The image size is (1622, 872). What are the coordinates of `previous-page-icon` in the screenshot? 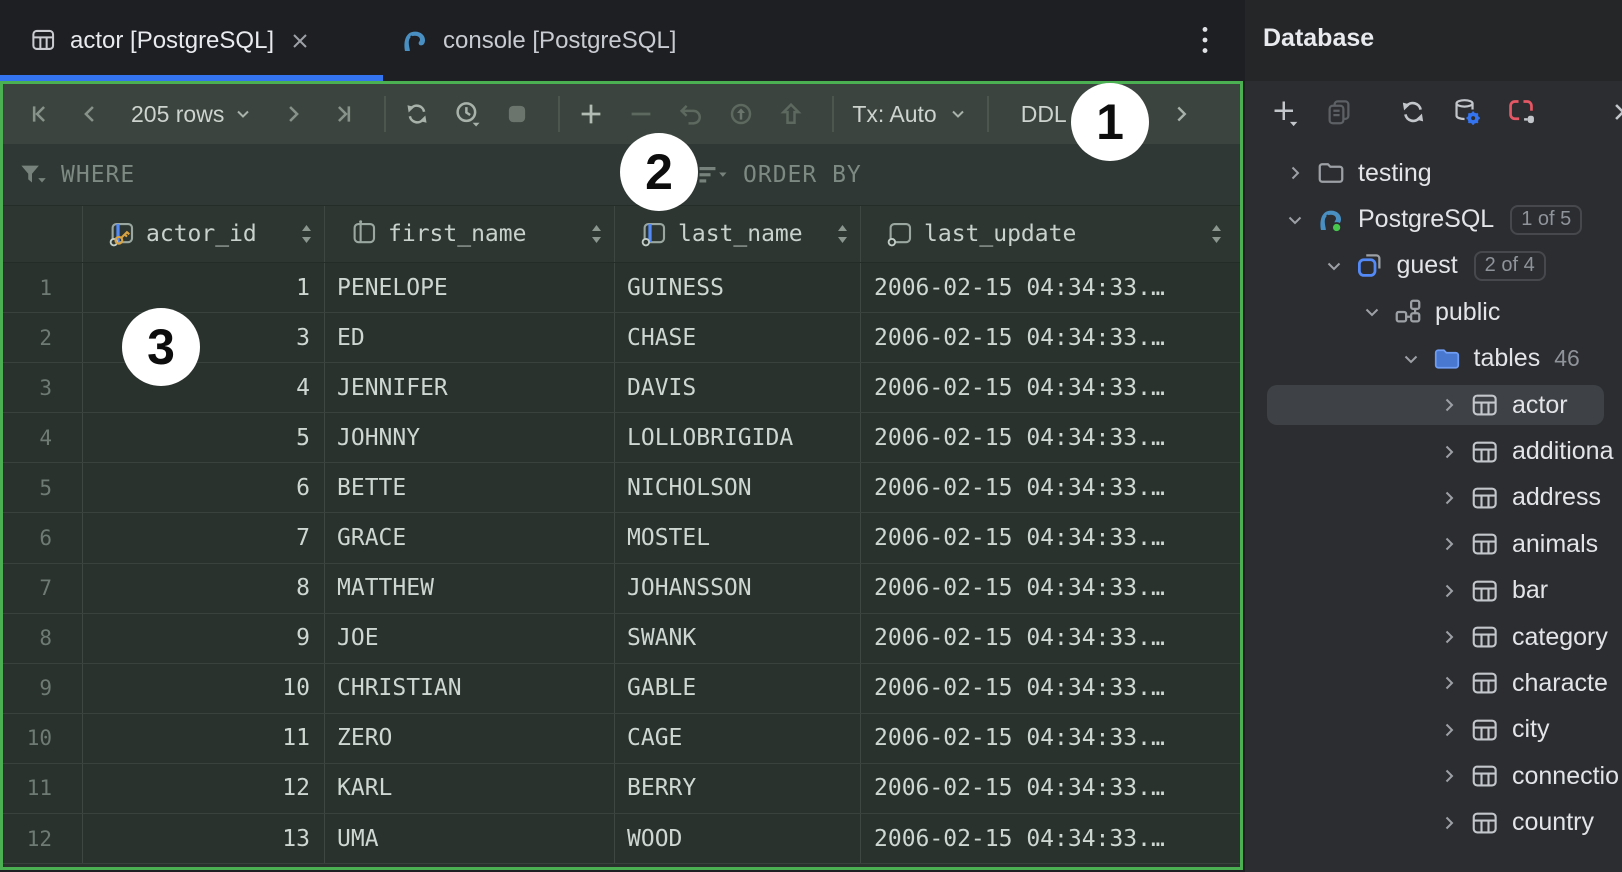 It's located at (90, 114).